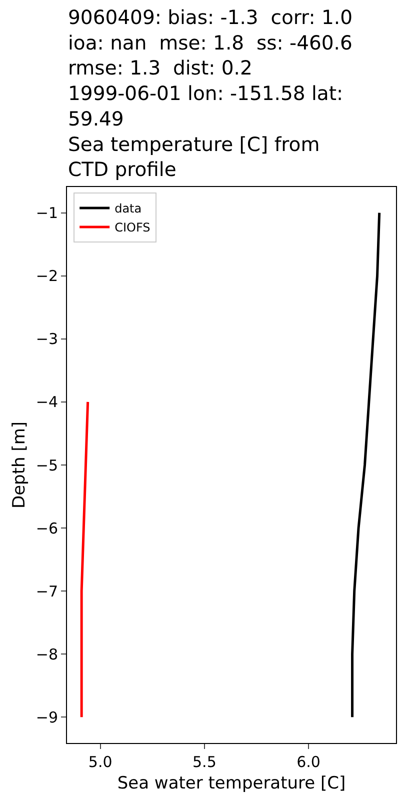  What do you see at coordinates (47, 276) in the screenshot?
I see `y-tick-label: −2` at bounding box center [47, 276].